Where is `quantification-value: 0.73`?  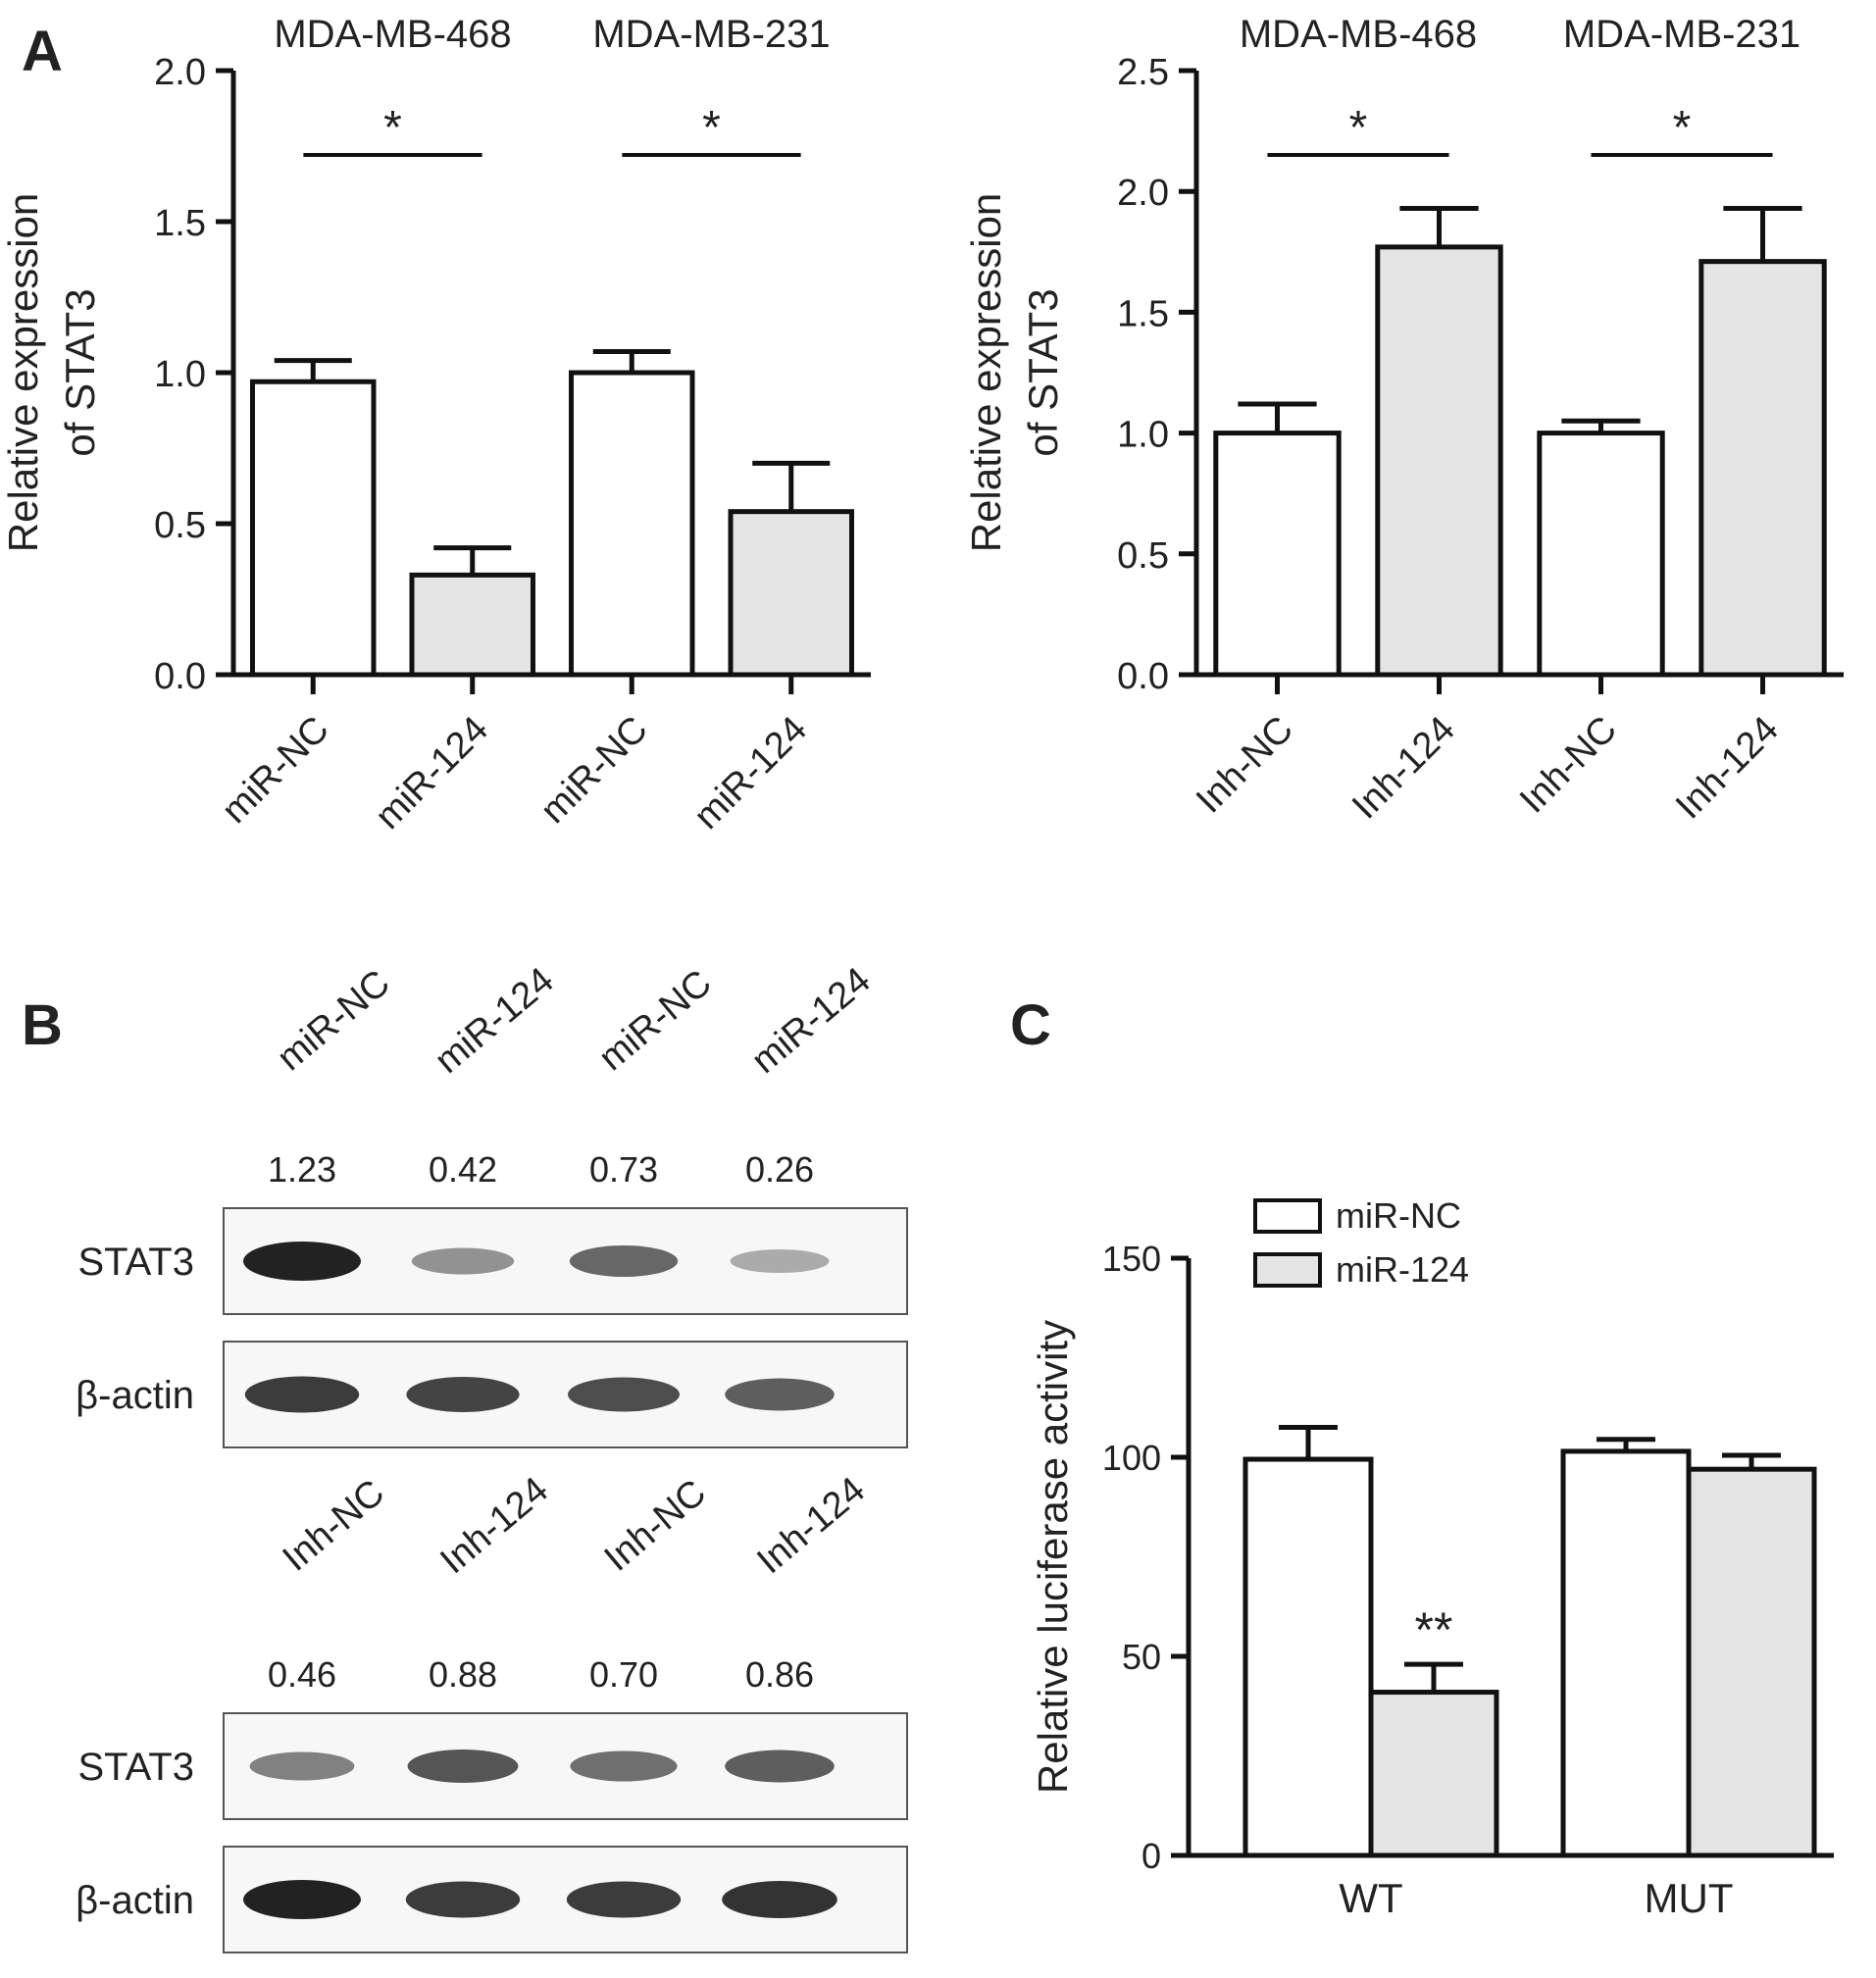
quantification-value: 0.73 is located at coordinates (623, 1169).